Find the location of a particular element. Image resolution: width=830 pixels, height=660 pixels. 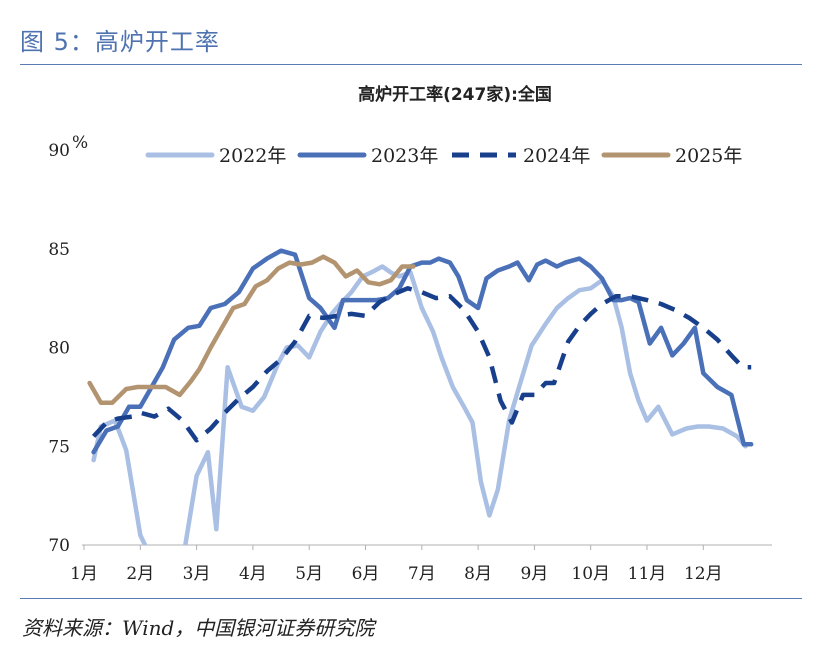

x-tick-label: 3月 is located at coordinates (197, 574).